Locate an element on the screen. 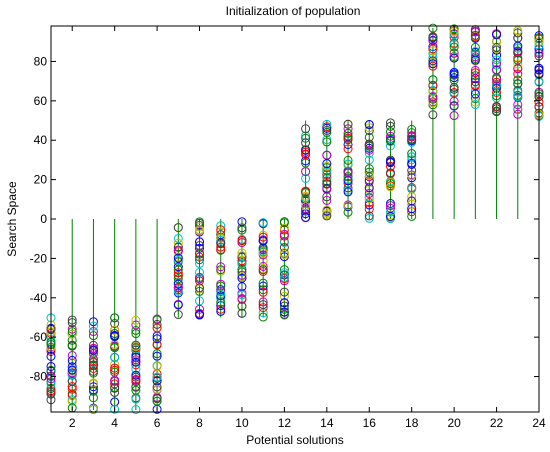  x-tick-label: 4 is located at coordinates (114, 423).